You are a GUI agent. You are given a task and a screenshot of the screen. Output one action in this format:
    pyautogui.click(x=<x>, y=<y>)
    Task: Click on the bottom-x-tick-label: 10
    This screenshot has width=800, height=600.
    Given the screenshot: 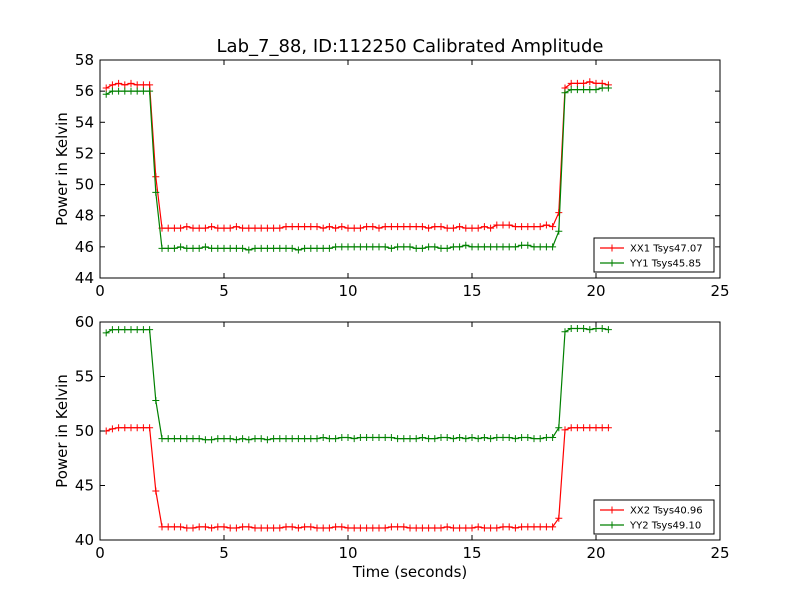 What is the action you would take?
    pyautogui.click(x=347, y=553)
    